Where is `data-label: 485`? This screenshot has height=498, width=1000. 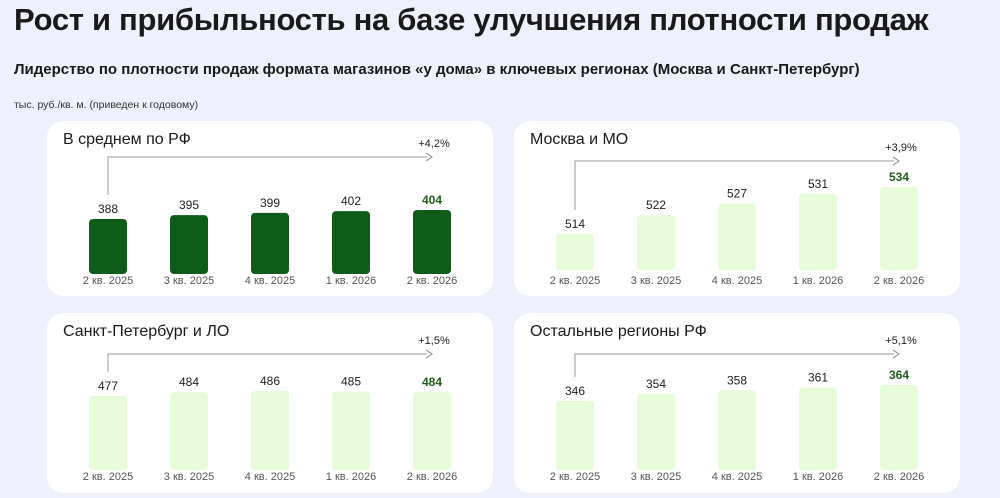 data-label: 485 is located at coordinates (351, 382).